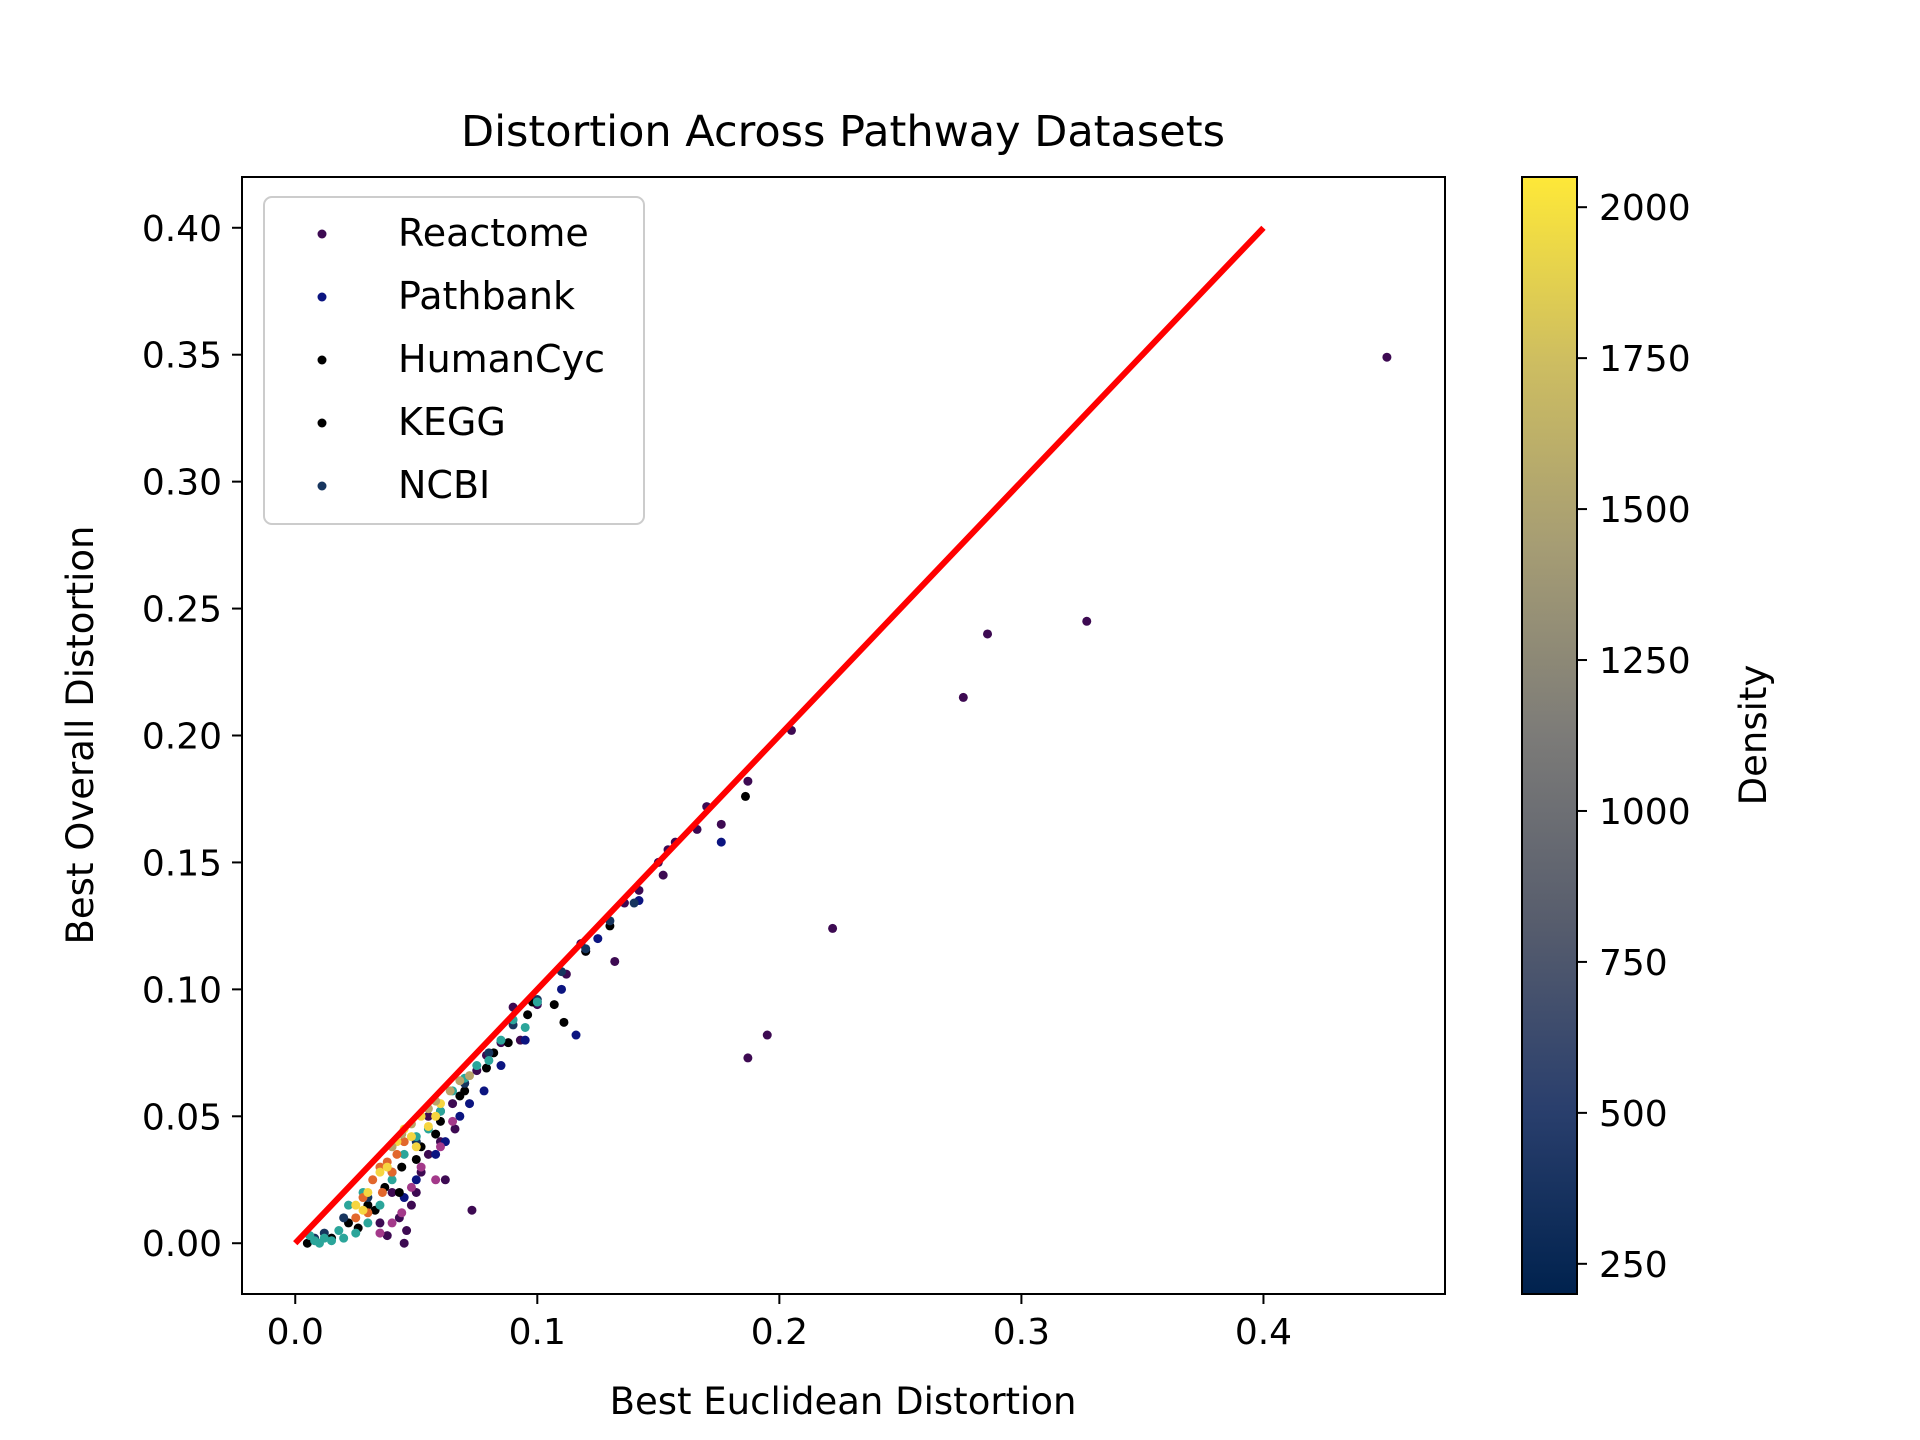  Describe the element at coordinates (779, 1332) in the screenshot. I see `x-tick-label: 0.2` at that location.